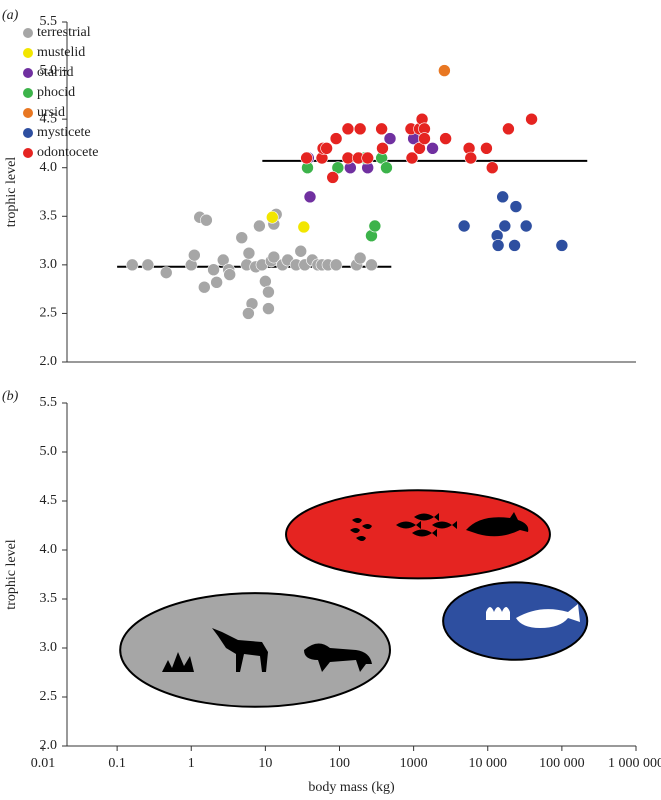  Describe the element at coordinates (49, 598) in the screenshot. I see `y-tick-label: 3.5` at that location.